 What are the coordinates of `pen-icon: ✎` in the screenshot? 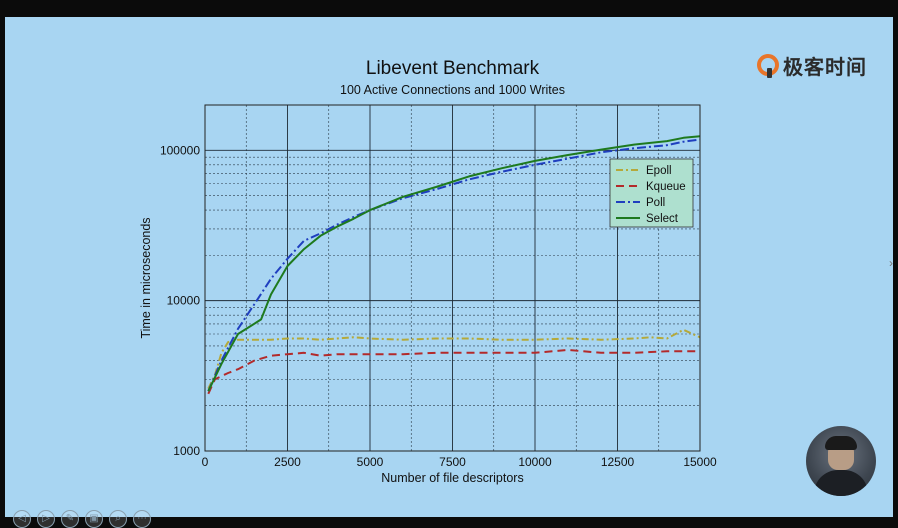 It's located at (70, 519).